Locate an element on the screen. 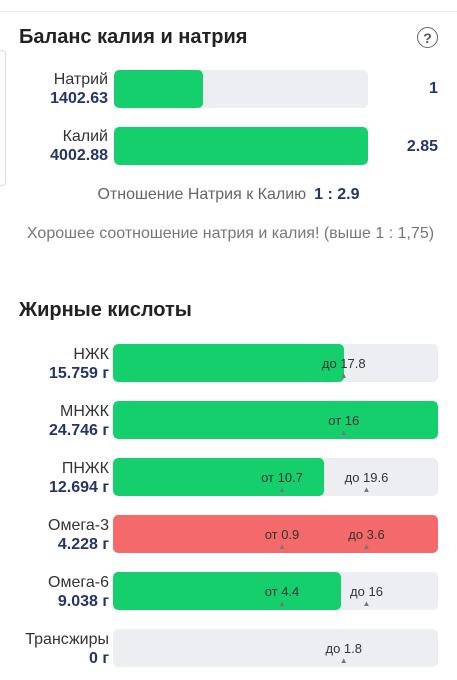 Image resolution: width=457 pixels, height=680 pixels. range-marker: до 1.8 ▲ is located at coordinates (344, 648).